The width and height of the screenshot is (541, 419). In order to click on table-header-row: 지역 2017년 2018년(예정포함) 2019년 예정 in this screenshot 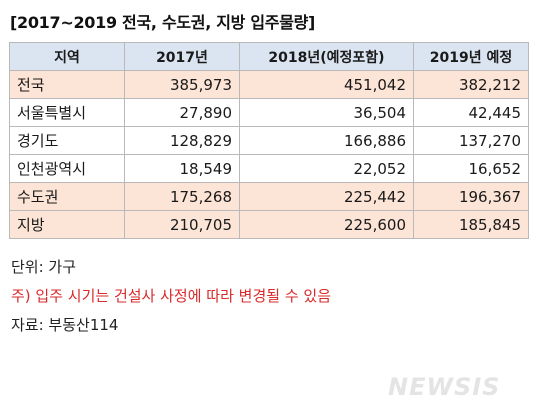, I will do `click(269, 56)`.